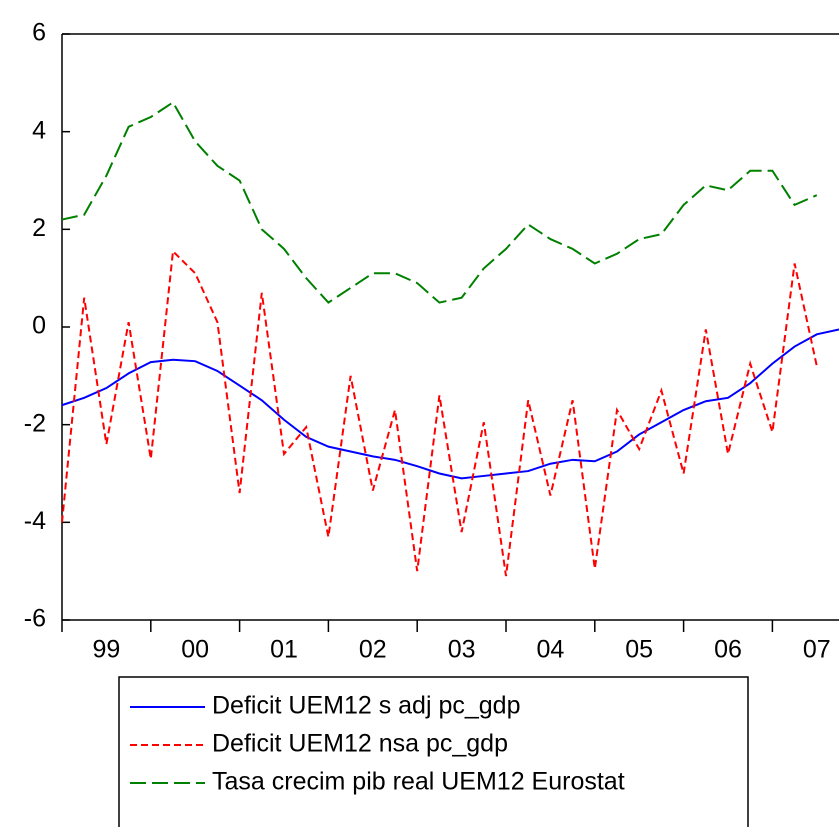 This screenshot has height=827, width=839. Describe the element at coordinates (418, 782) in the screenshot. I see `legend-label: Tasa crecim pib real UEM12 Eurostat` at that location.